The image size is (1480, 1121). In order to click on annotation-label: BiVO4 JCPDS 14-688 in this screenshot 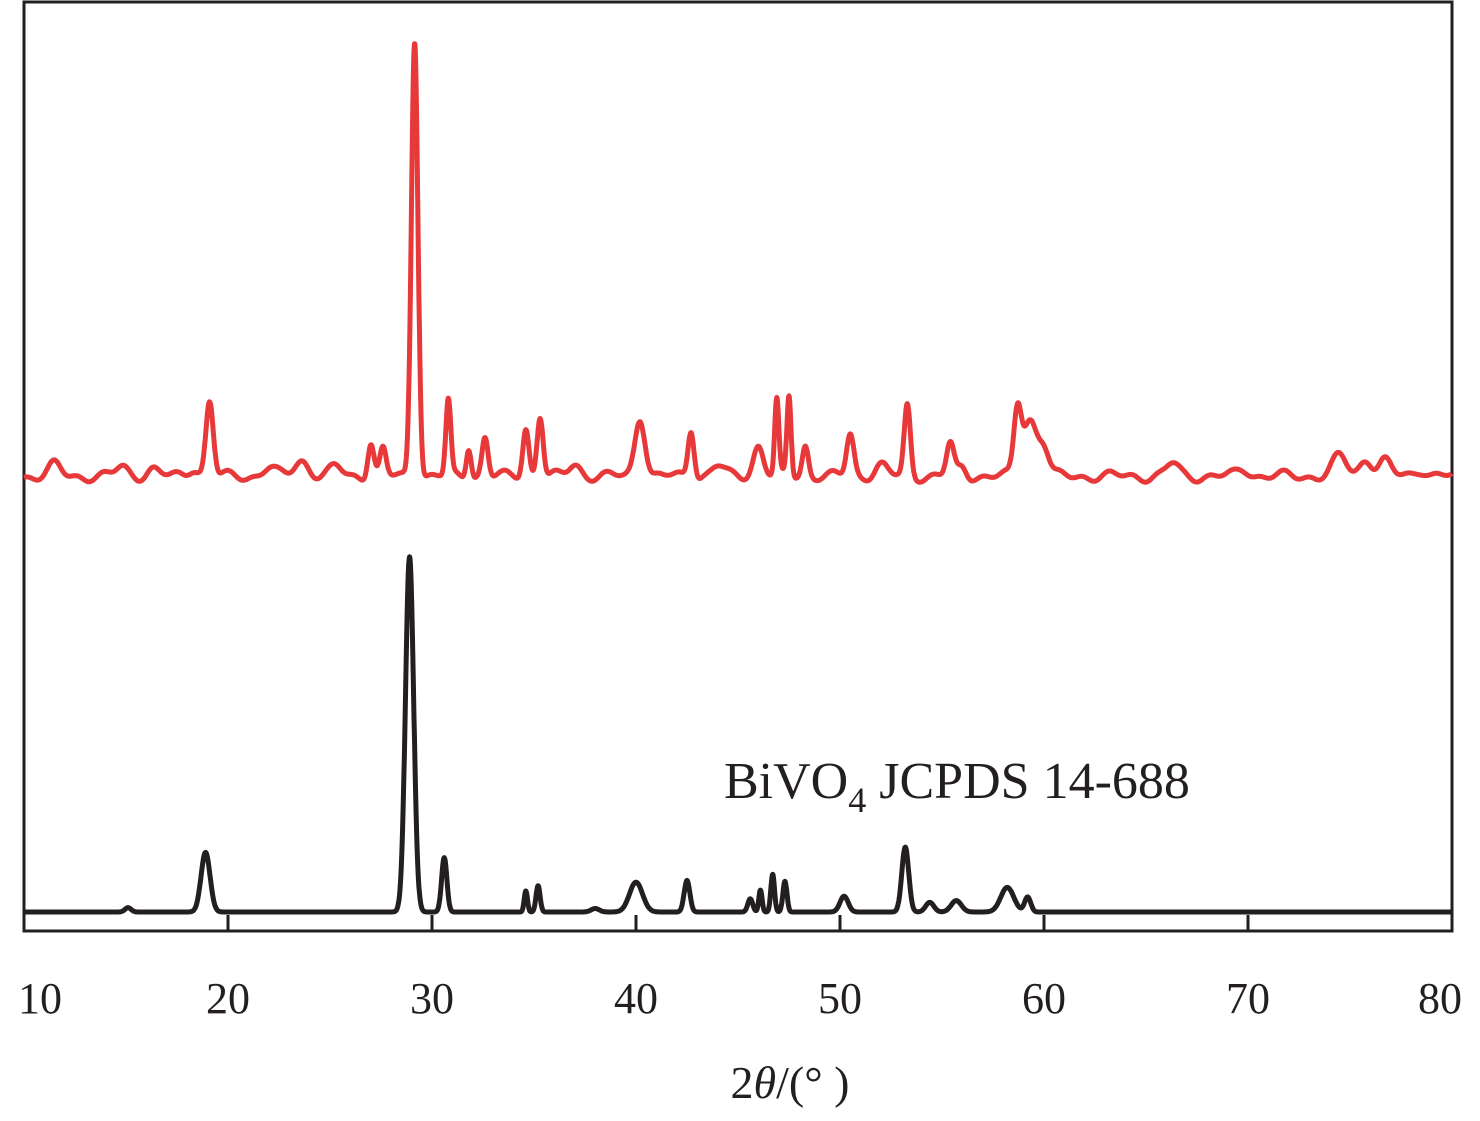, I will do `click(957, 786)`.